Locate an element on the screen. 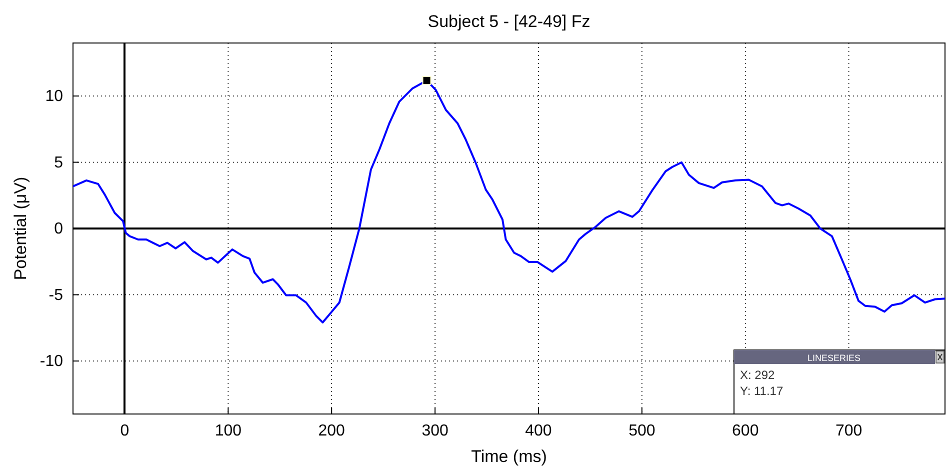  y-axis-title: Potential (μV) is located at coordinates (20, 228).